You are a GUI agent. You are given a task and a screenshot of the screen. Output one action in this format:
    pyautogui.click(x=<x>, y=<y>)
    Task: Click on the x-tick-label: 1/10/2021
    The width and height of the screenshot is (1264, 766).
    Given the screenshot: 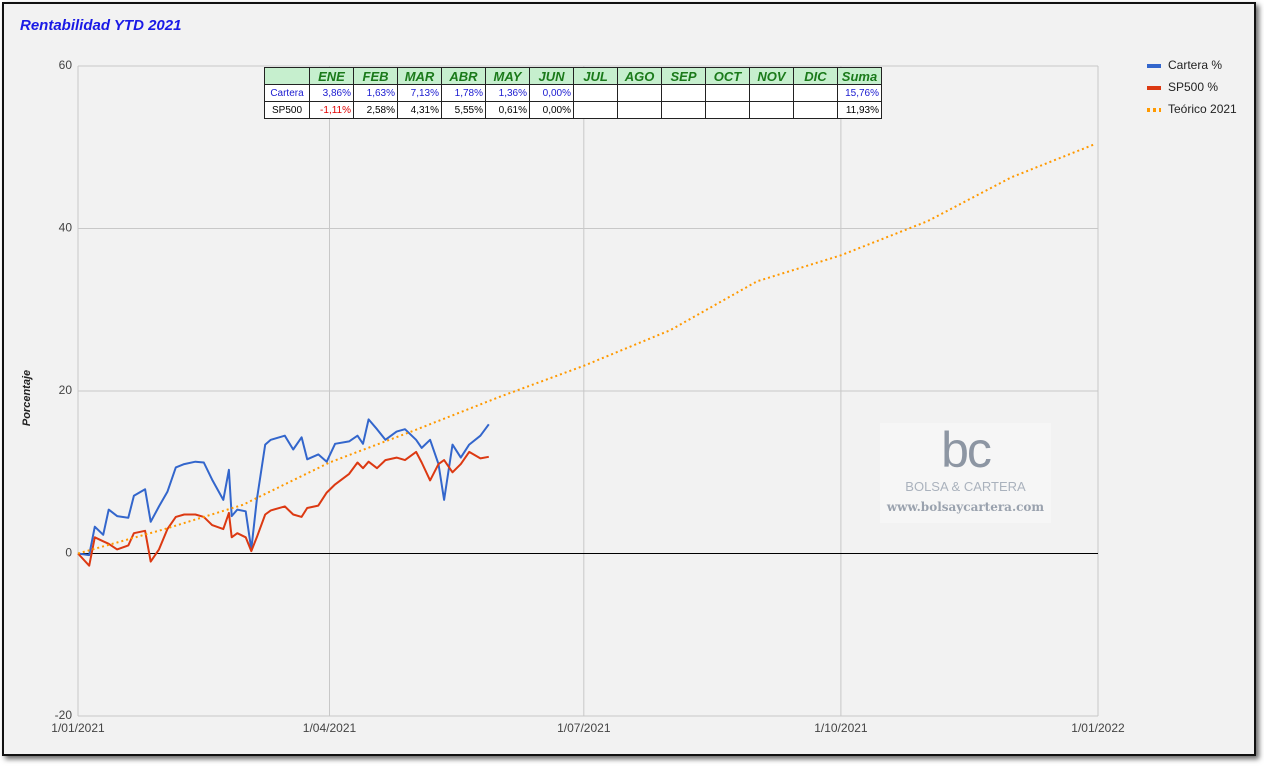 What is the action you would take?
    pyautogui.click(x=841, y=728)
    